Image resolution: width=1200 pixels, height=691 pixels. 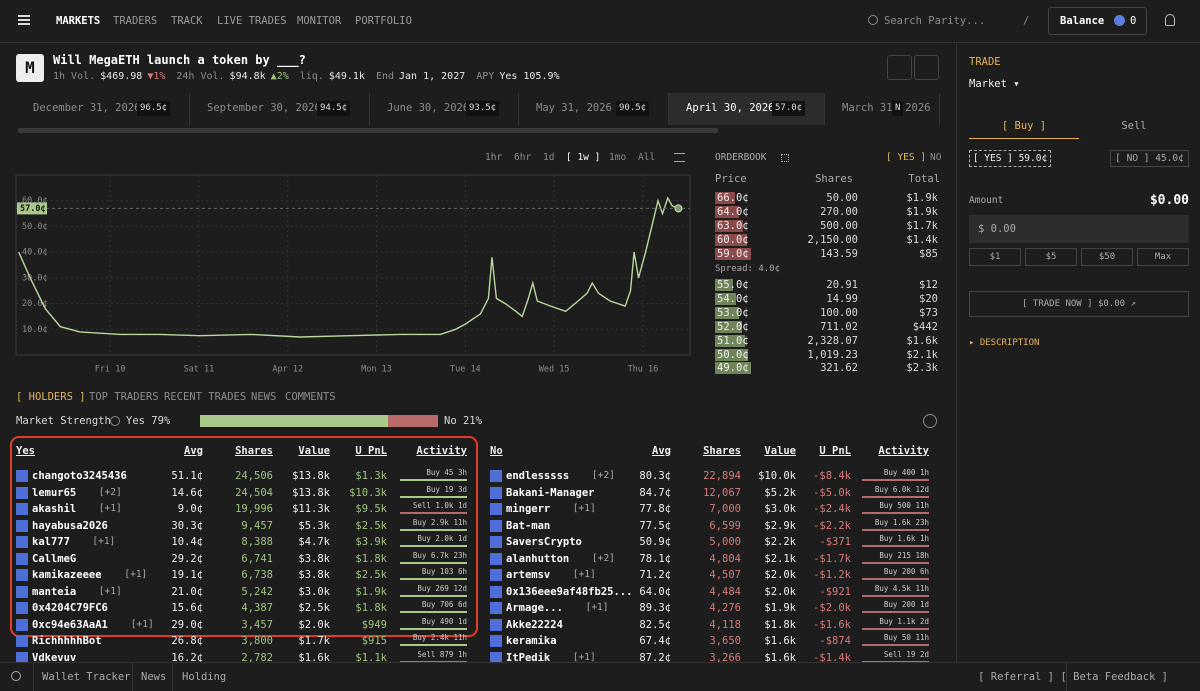 What do you see at coordinates (1097, 21) in the screenshot?
I see `balance-button` at bounding box center [1097, 21].